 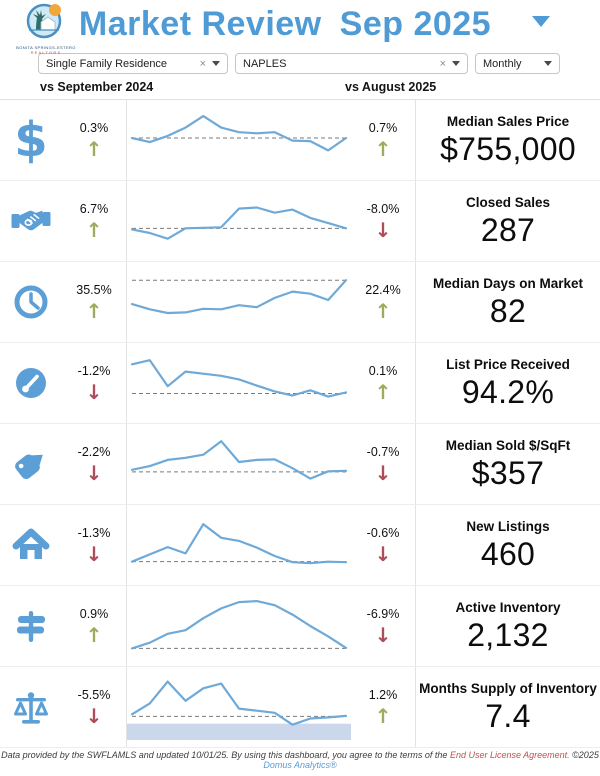 I want to click on yoy-pct: 0.3%, so click(x=94, y=128).